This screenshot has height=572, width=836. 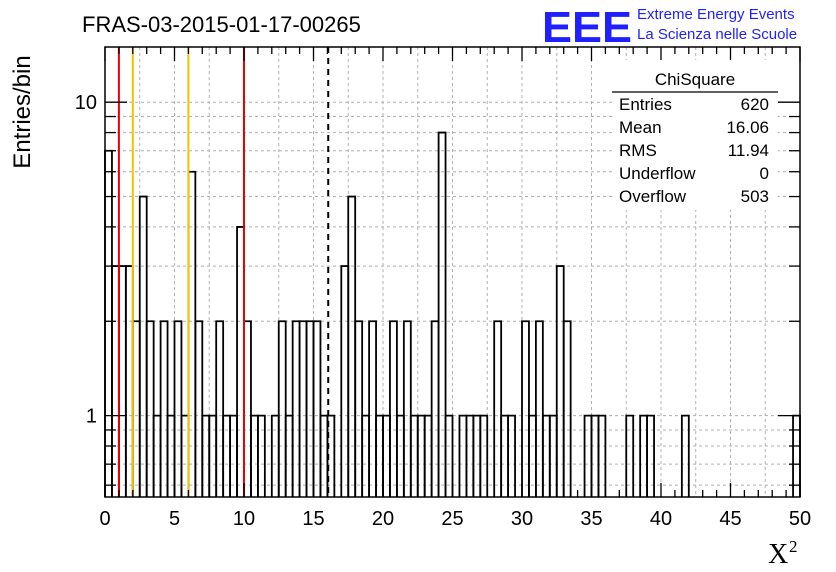 I want to click on stats-mean-value: 16.06, so click(x=747, y=127).